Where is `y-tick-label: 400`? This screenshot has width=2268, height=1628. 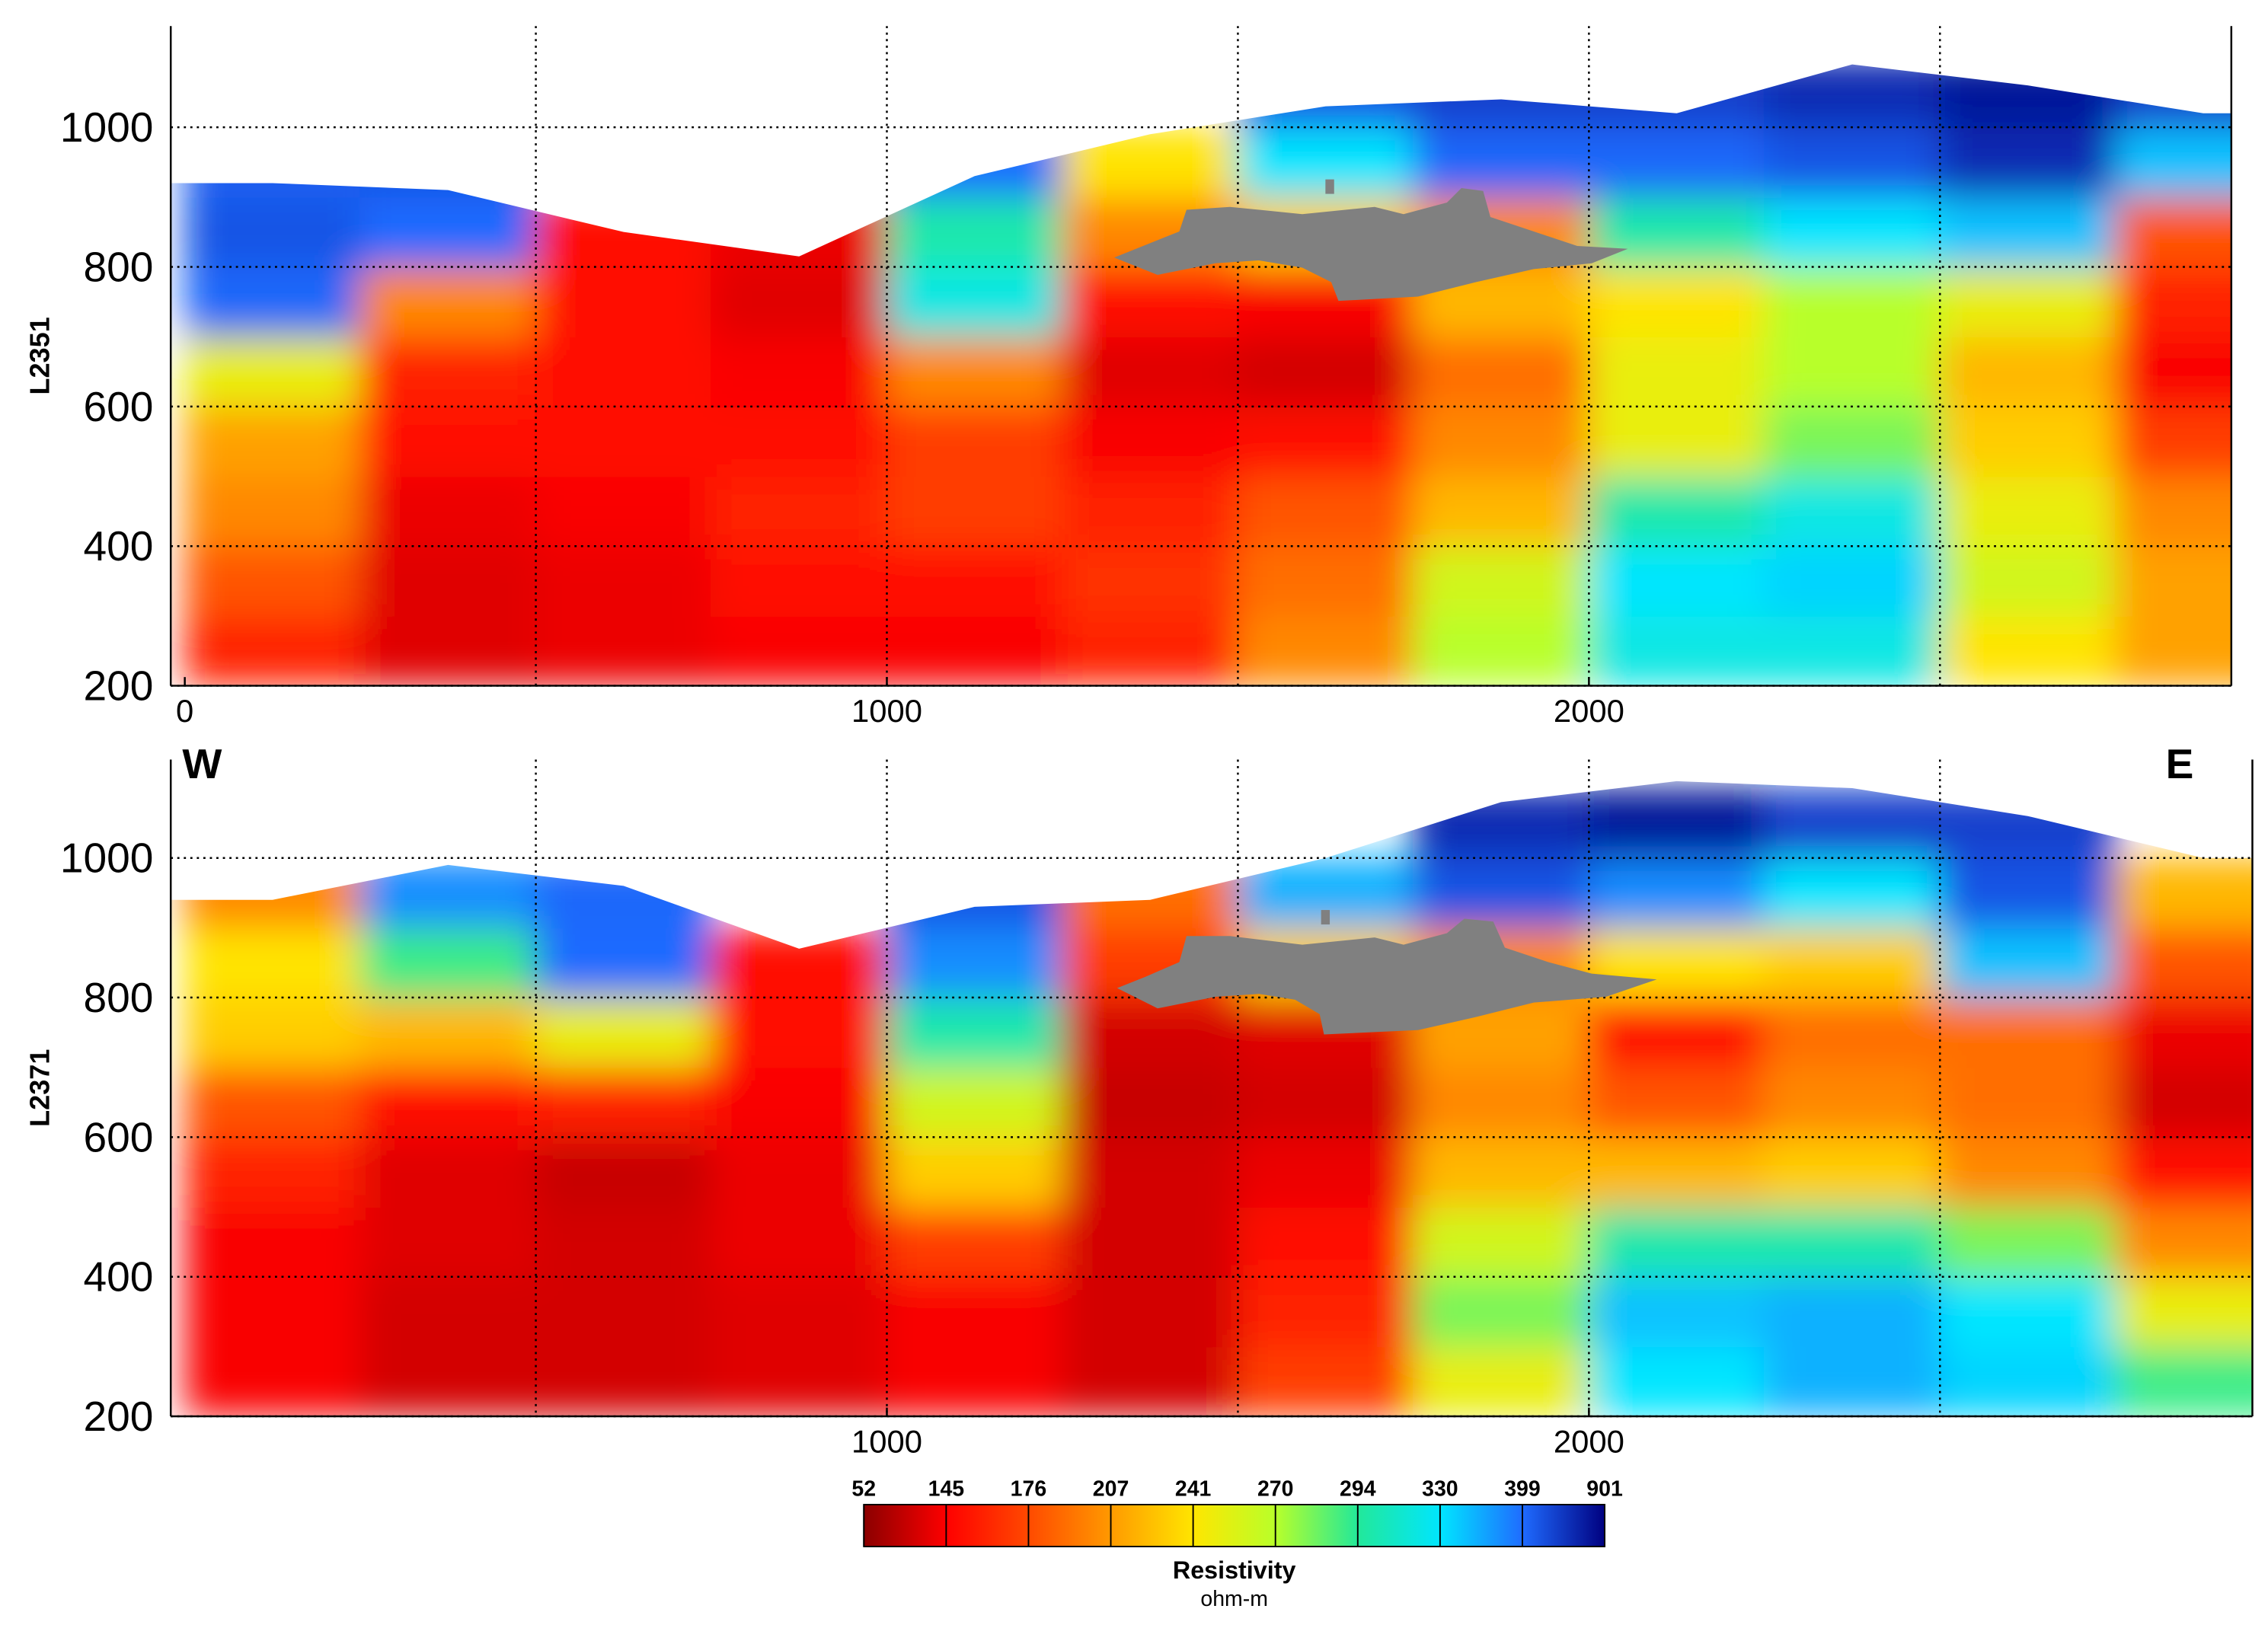 y-tick-label: 400 is located at coordinates (119, 1277).